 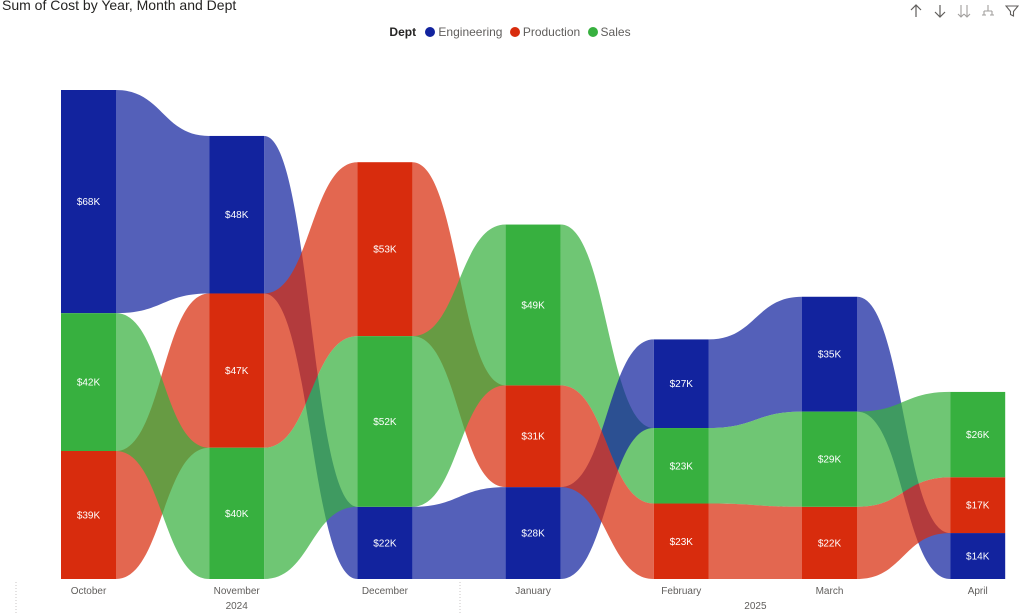 I want to click on x-tick-label-october: October, so click(x=89, y=591).